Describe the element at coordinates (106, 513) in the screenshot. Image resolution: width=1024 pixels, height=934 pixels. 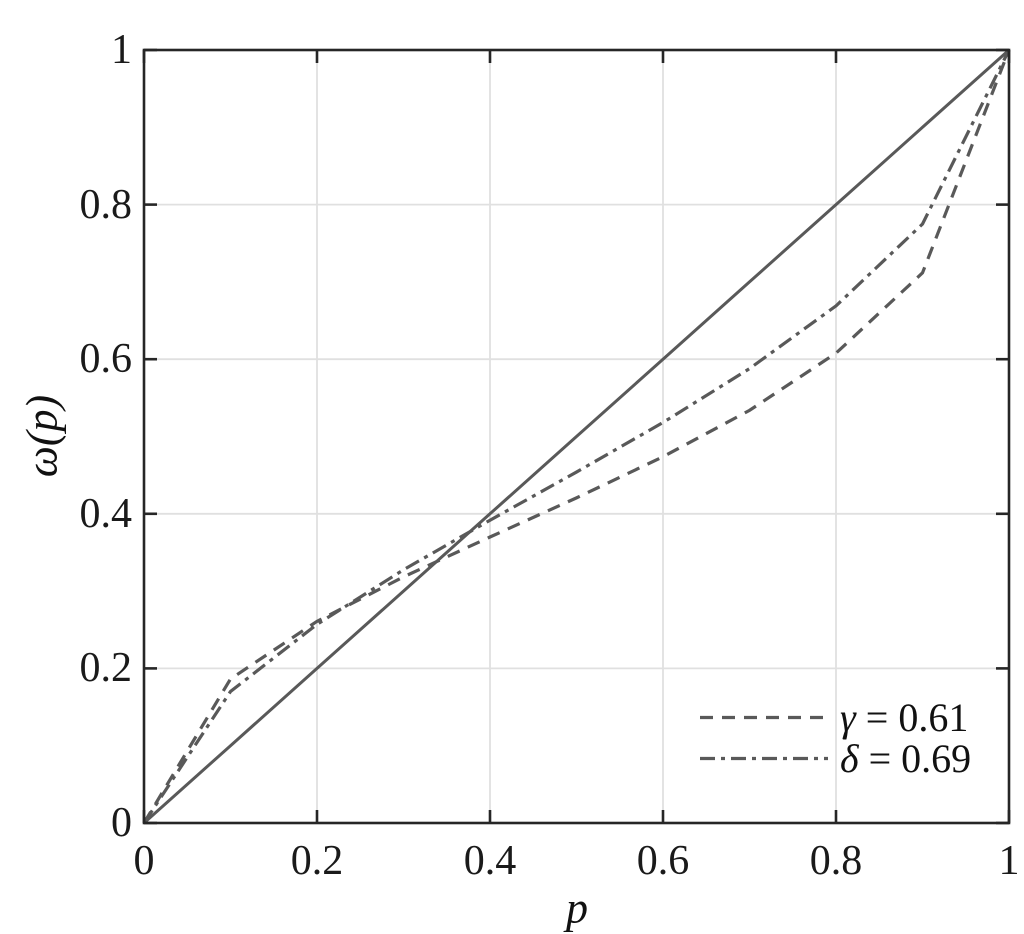
I see `y-tick-label-0.4: 0.4` at that location.